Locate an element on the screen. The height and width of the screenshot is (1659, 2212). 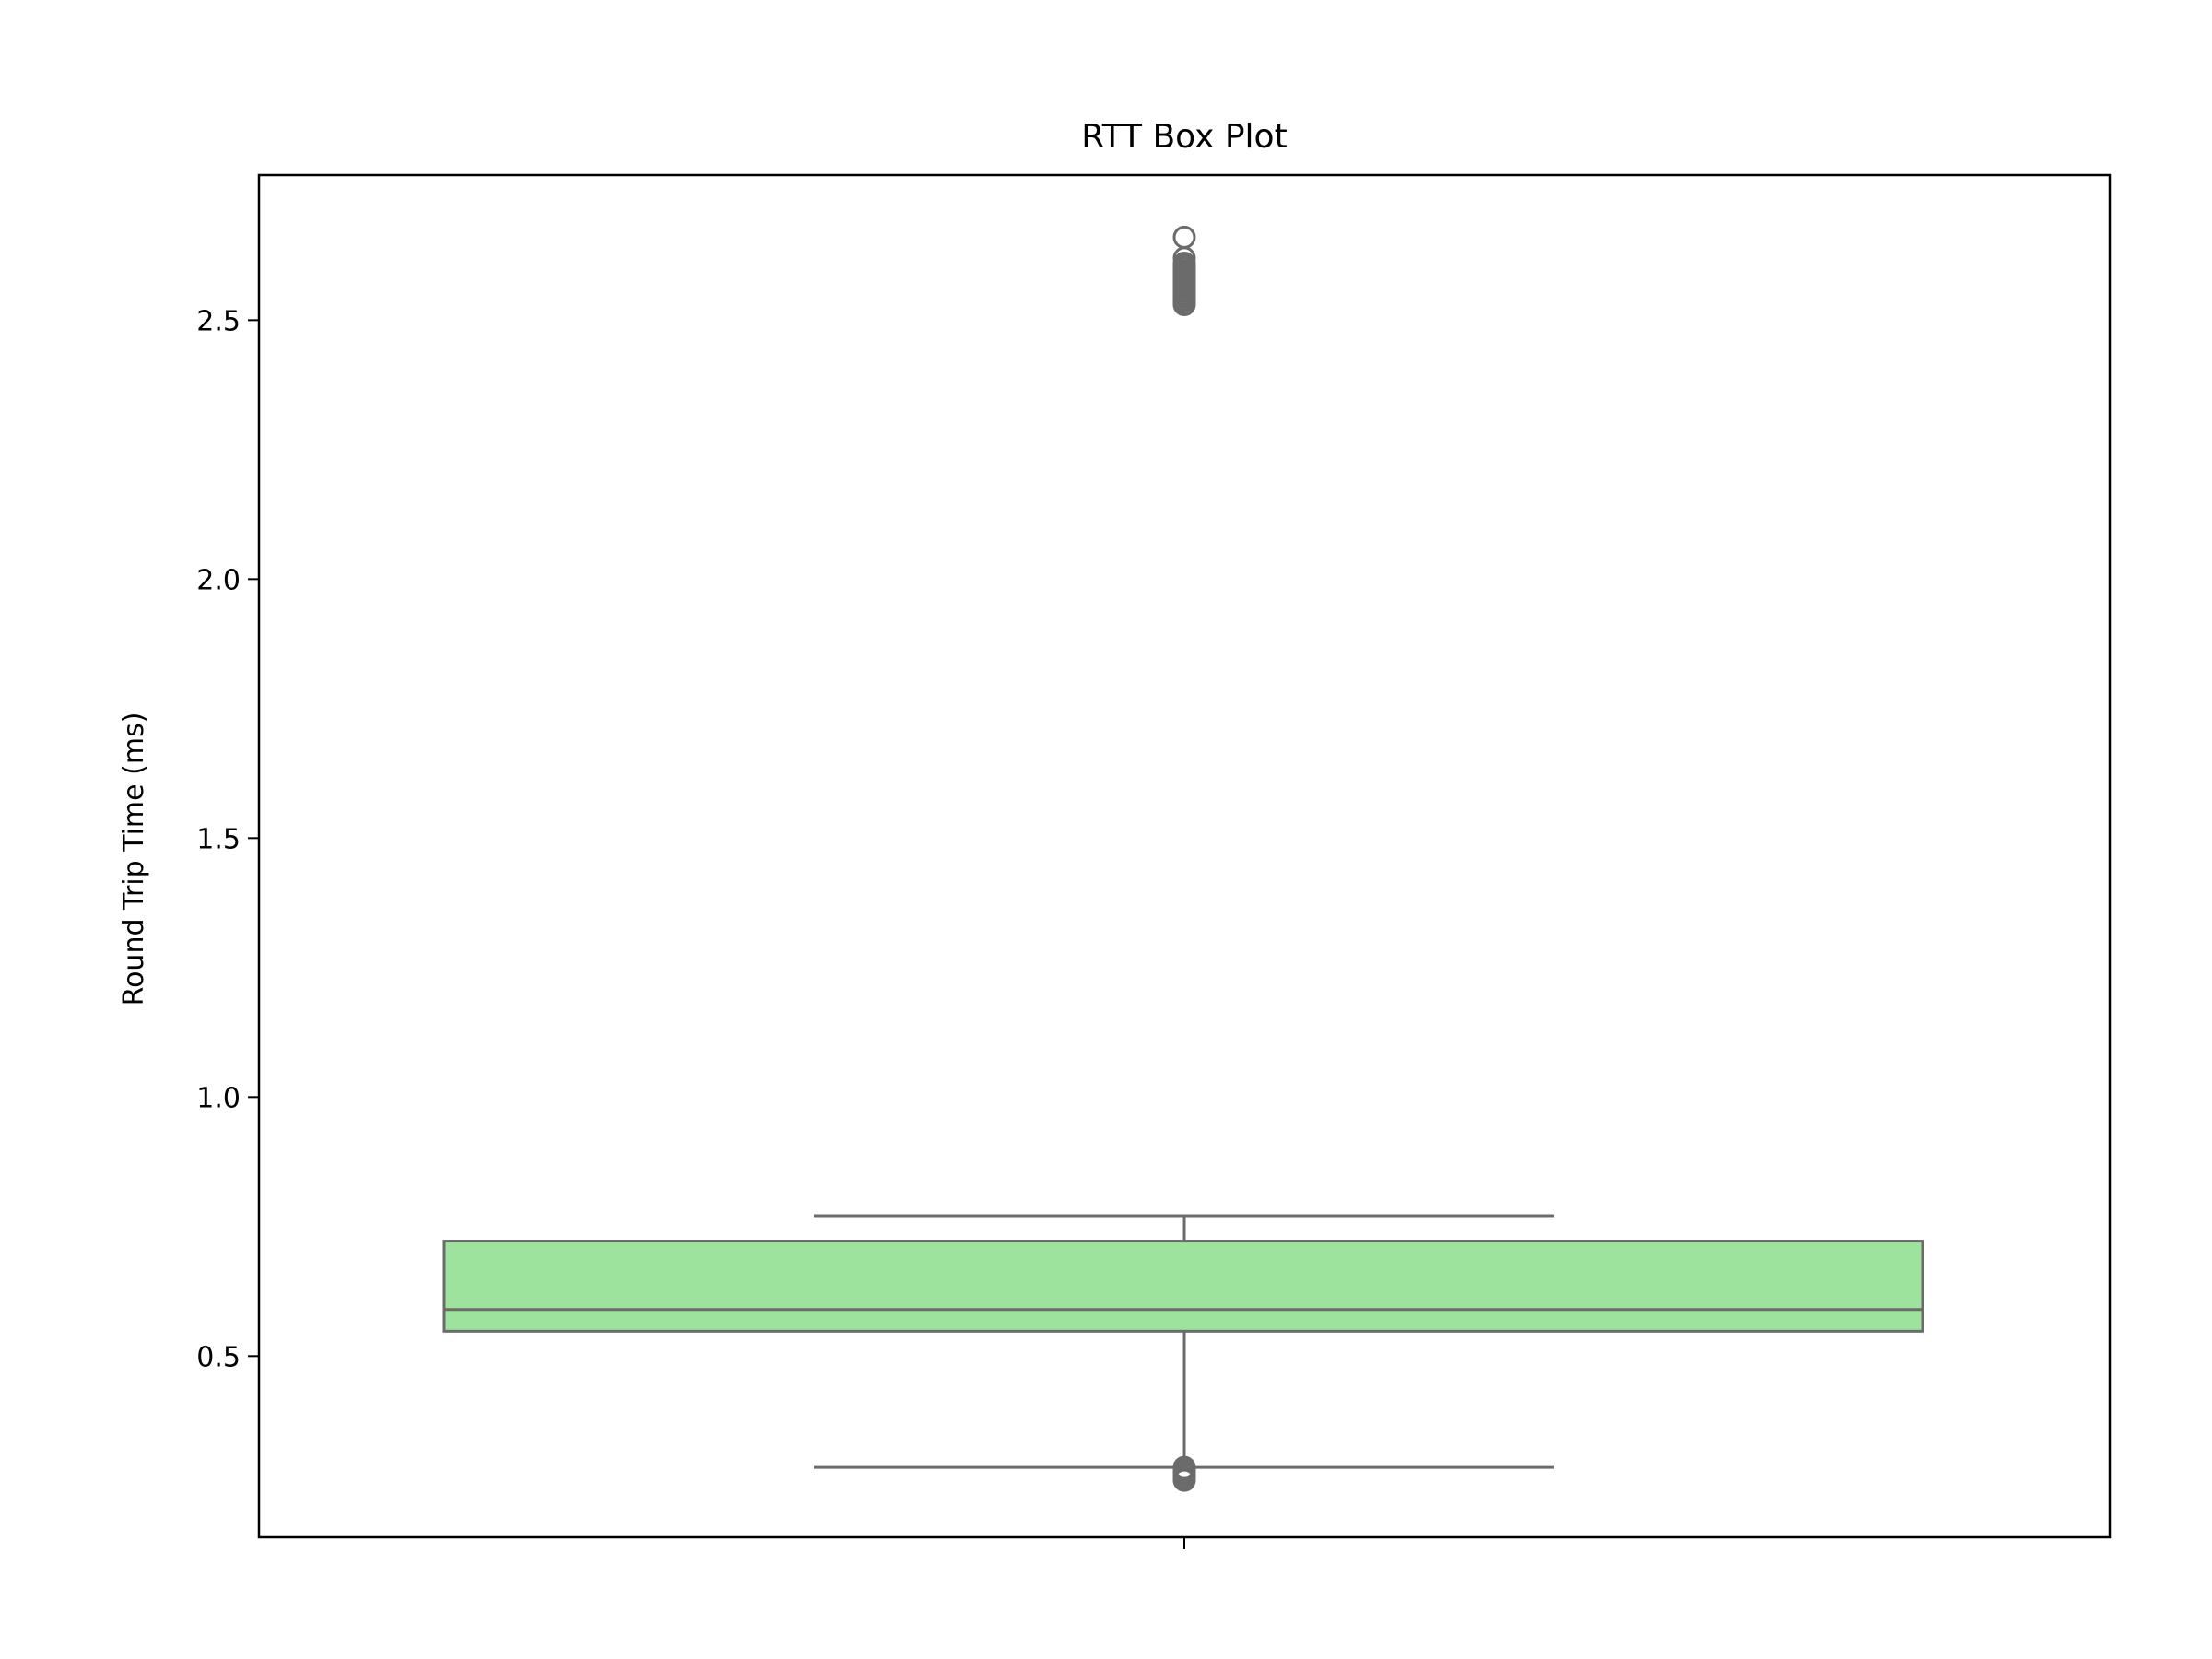
y-axis-ticks: 0.5 1.0 1.5 2.0 2.5 is located at coordinates (227, 839).